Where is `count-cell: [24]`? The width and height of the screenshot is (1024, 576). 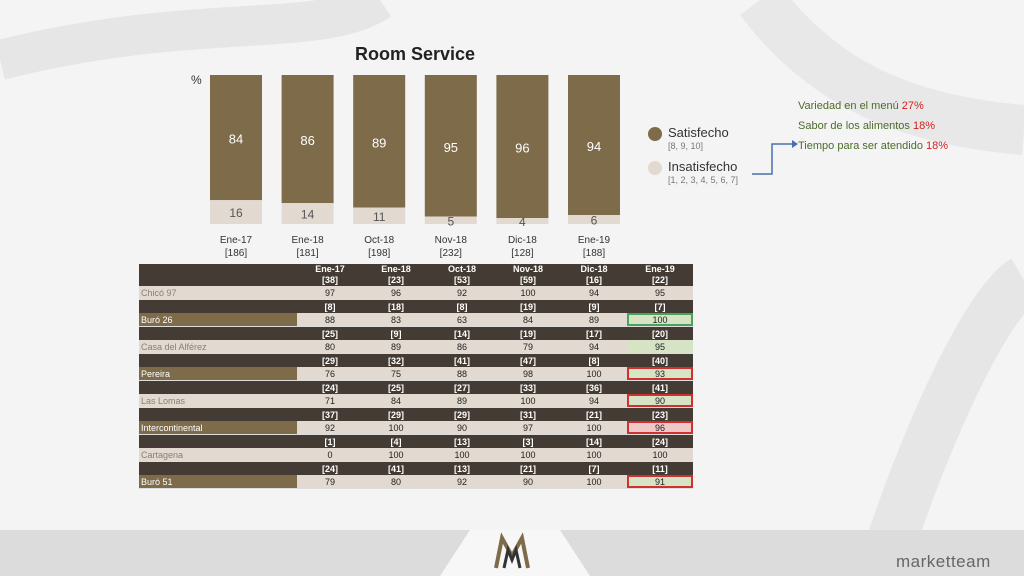 count-cell: [24] is located at coordinates (660, 441).